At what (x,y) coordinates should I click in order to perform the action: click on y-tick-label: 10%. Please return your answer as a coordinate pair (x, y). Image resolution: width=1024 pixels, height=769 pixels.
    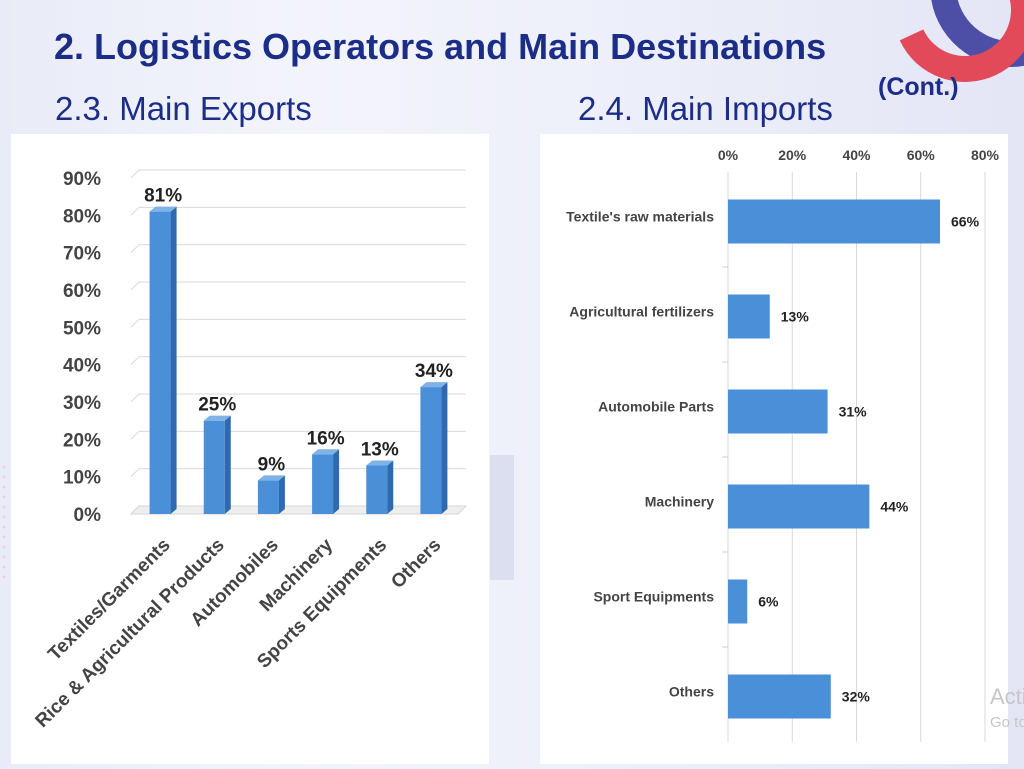
    Looking at the image, I should click on (82, 478).